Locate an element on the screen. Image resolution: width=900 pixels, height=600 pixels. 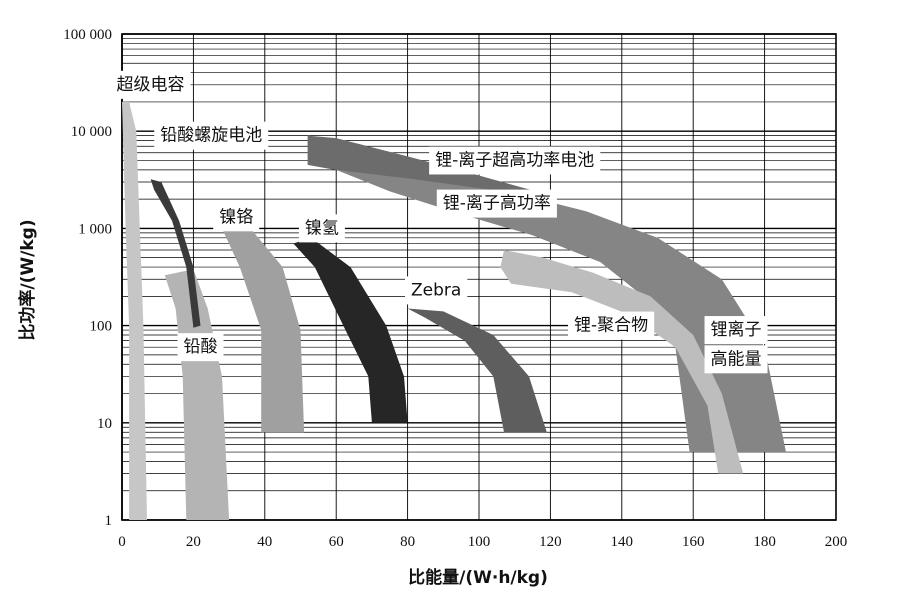
x-tick-label: 140 is located at coordinates (622, 542).